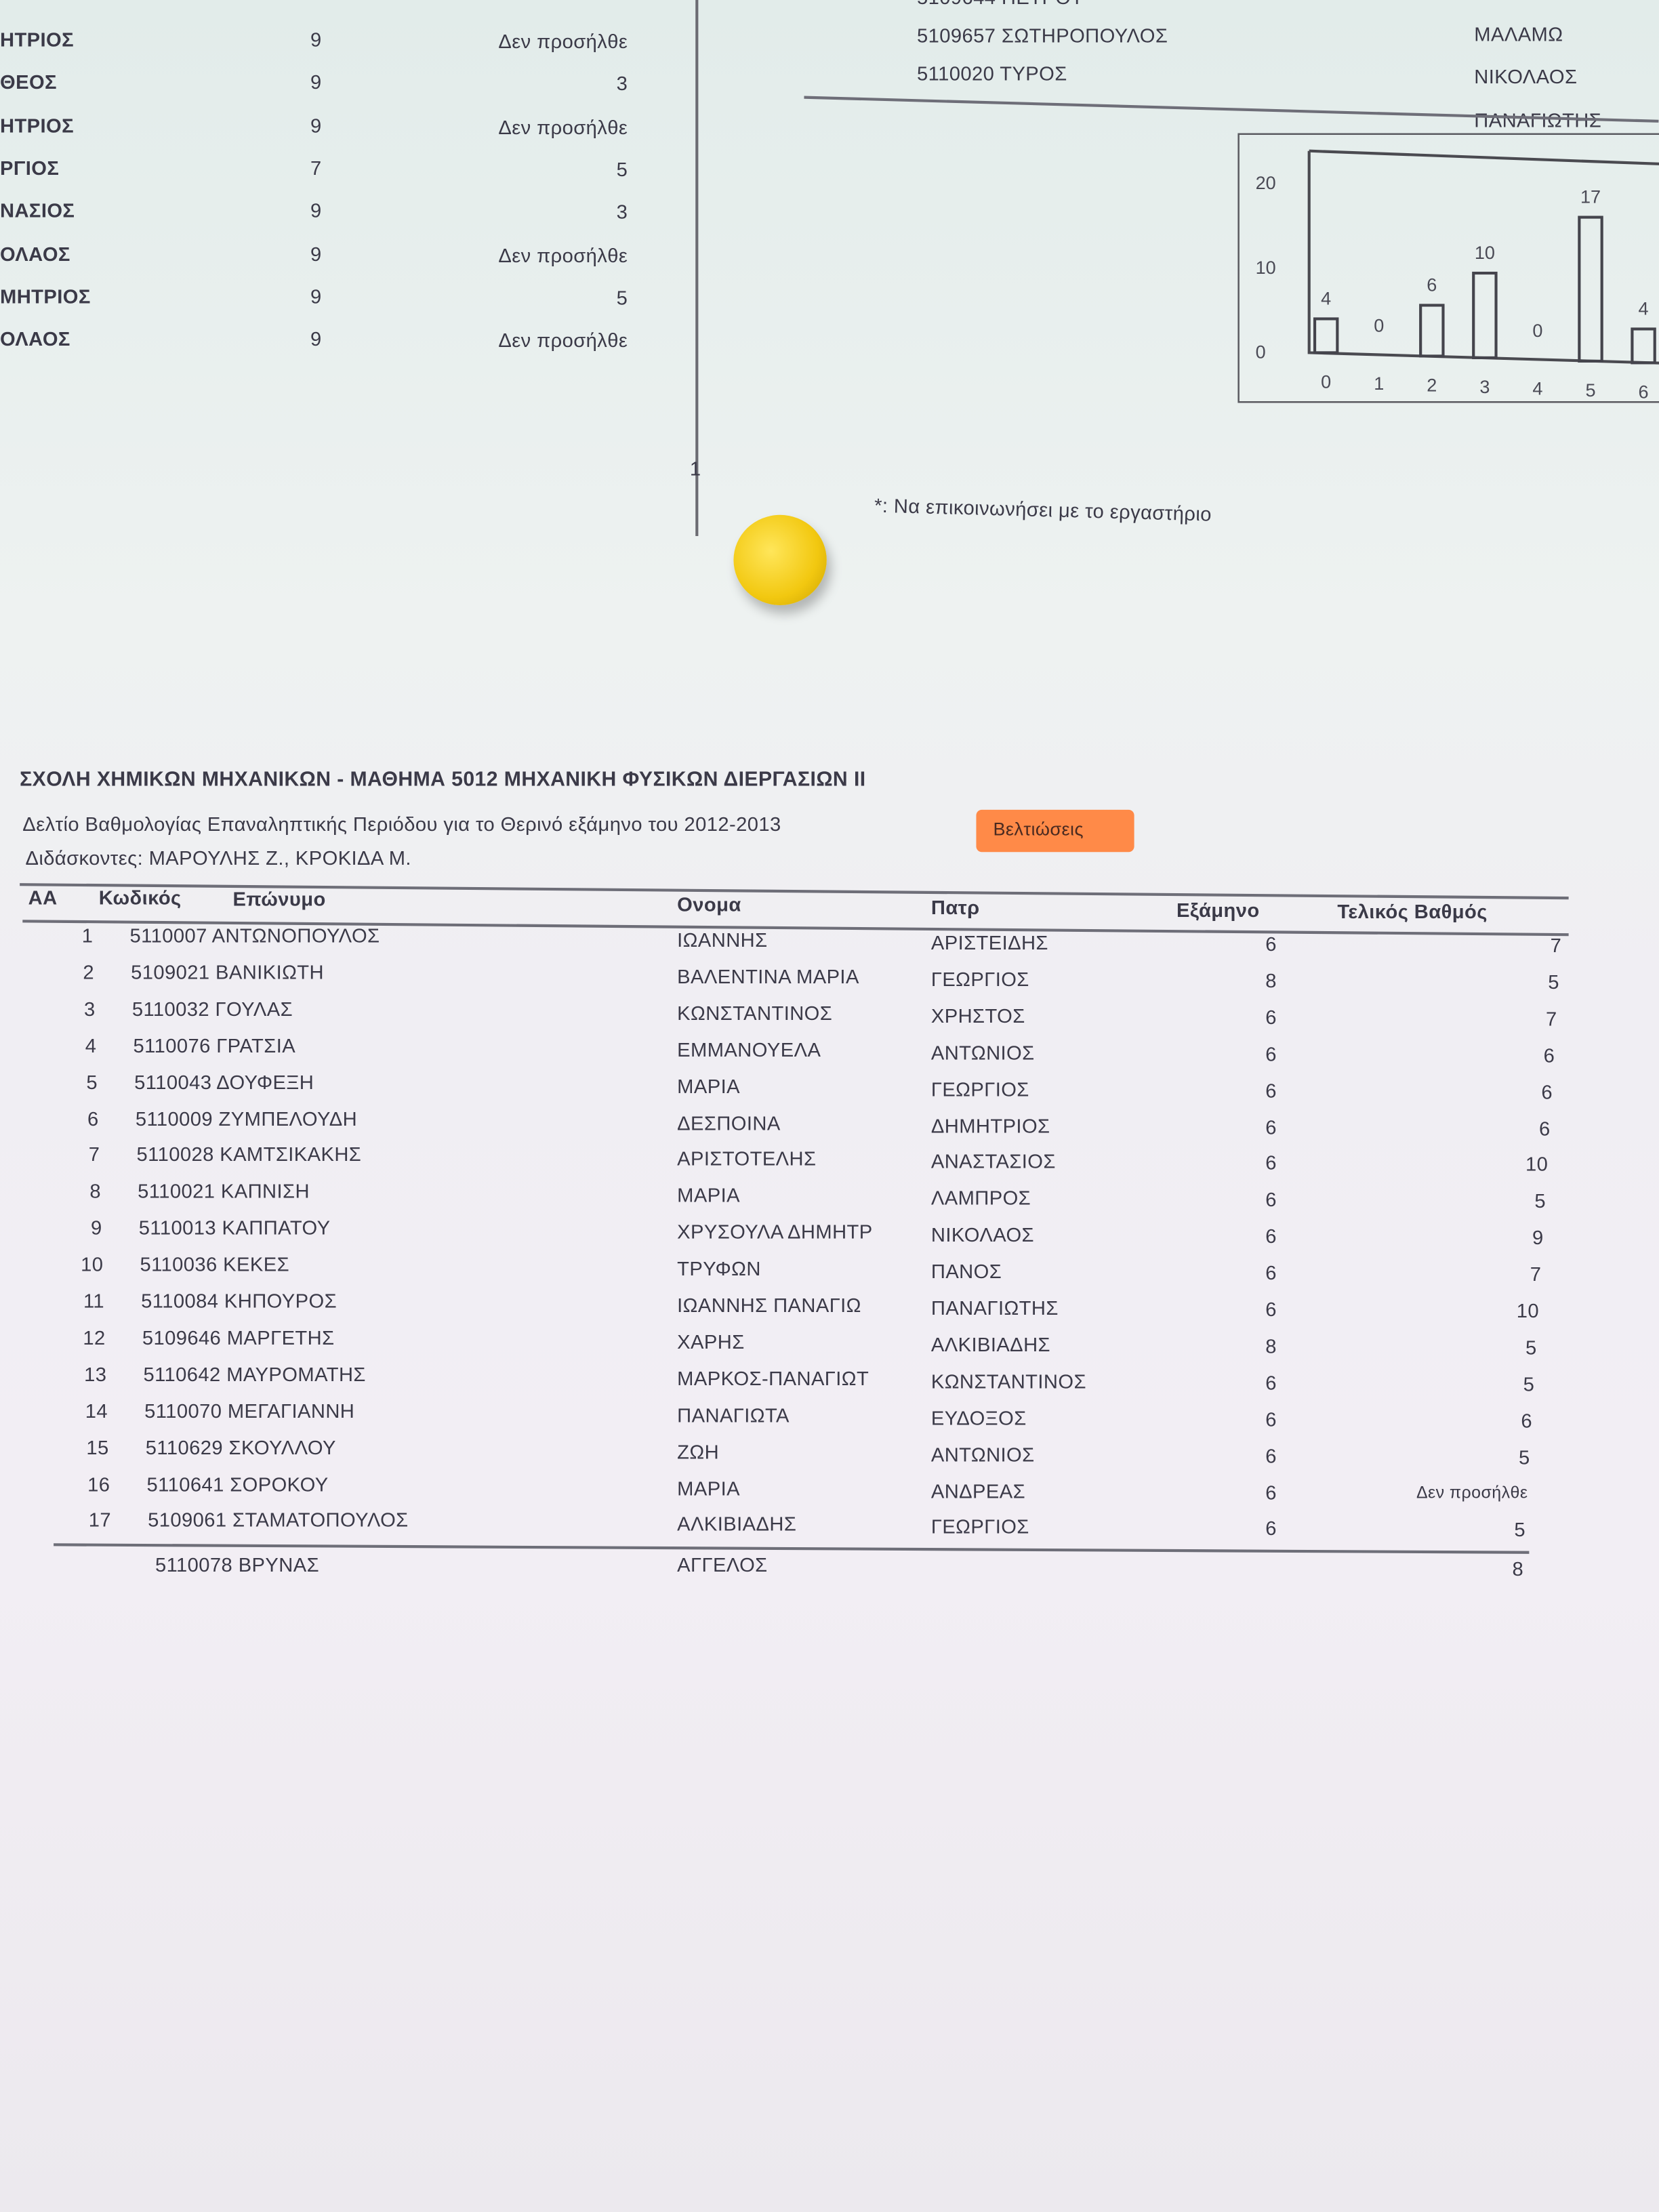 The width and height of the screenshot is (1659, 2212). I want to click on header-semester: Εξάμηνο, so click(1218, 910).